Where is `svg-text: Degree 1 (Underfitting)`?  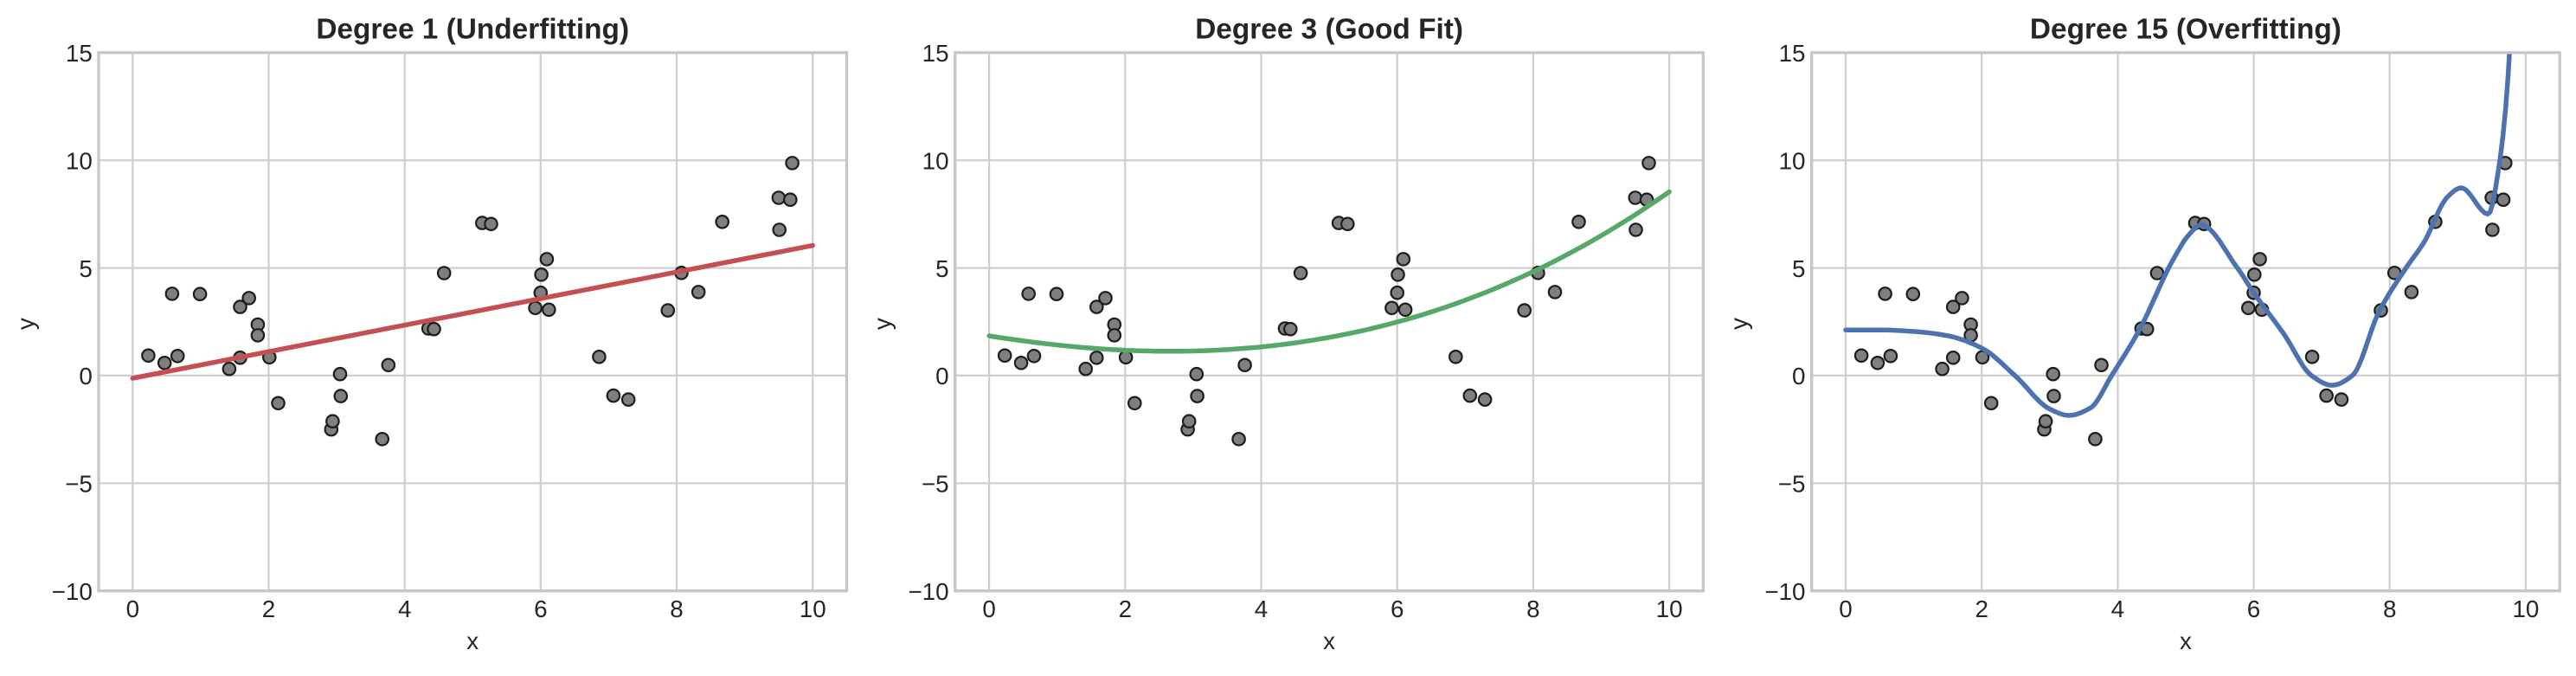 svg-text: Degree 1 (Underfitting) is located at coordinates (473, 29).